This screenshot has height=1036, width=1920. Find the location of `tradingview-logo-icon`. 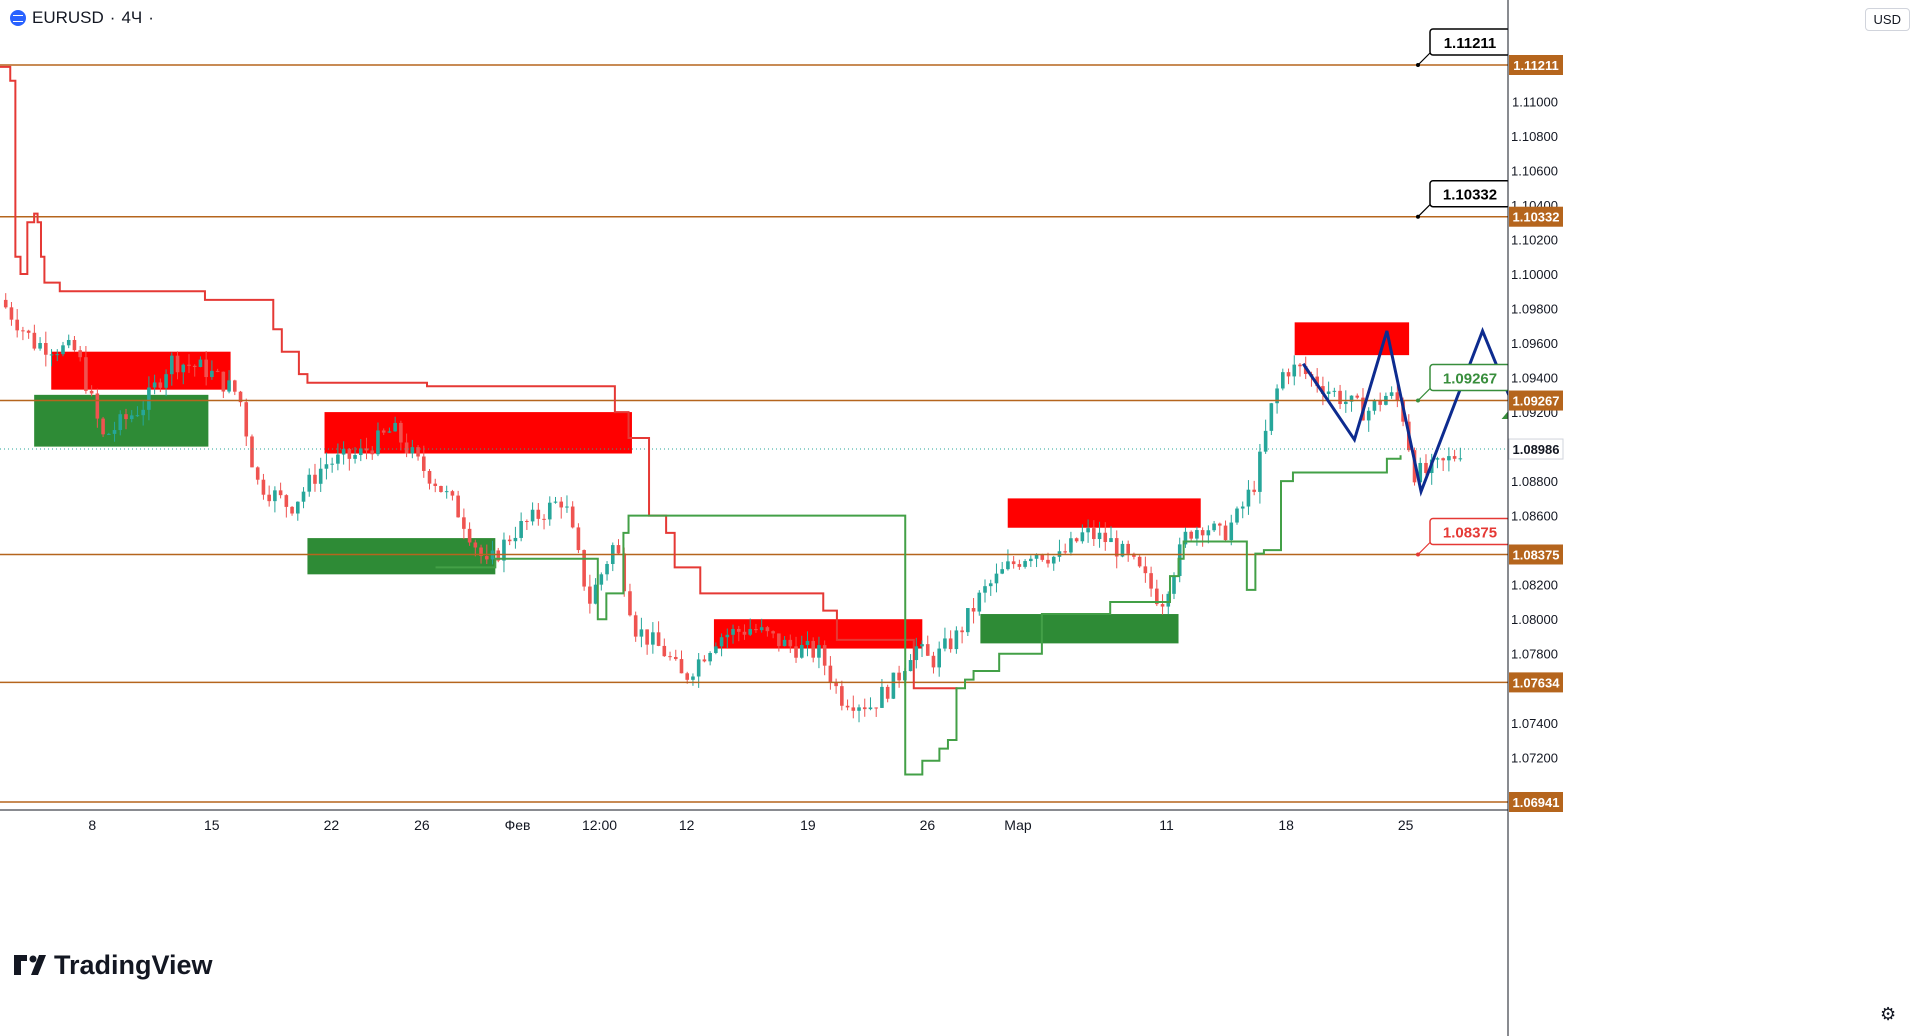

tradingview-logo-icon is located at coordinates (30, 964).